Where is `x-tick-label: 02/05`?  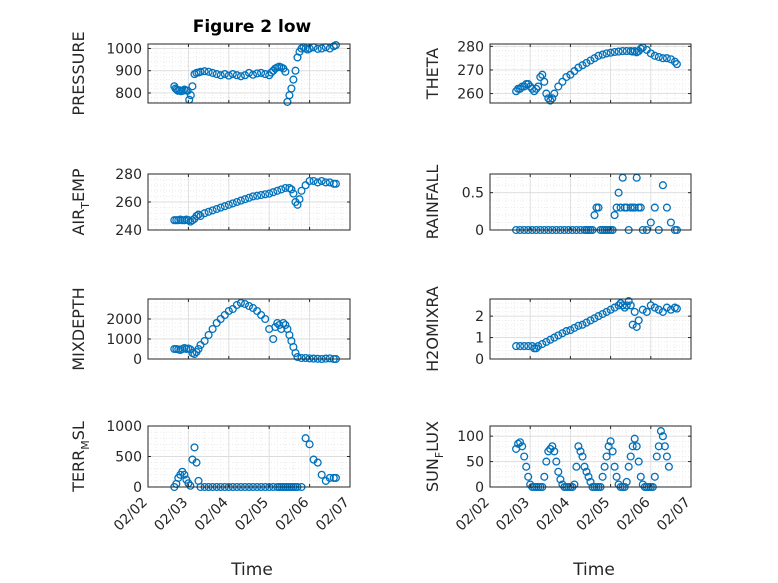
x-tick-label: 02/05 is located at coordinates (252, 515).